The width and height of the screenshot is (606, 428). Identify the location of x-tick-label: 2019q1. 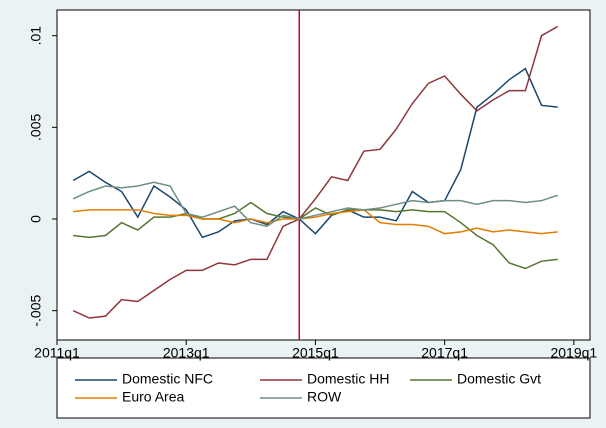
(573, 353).